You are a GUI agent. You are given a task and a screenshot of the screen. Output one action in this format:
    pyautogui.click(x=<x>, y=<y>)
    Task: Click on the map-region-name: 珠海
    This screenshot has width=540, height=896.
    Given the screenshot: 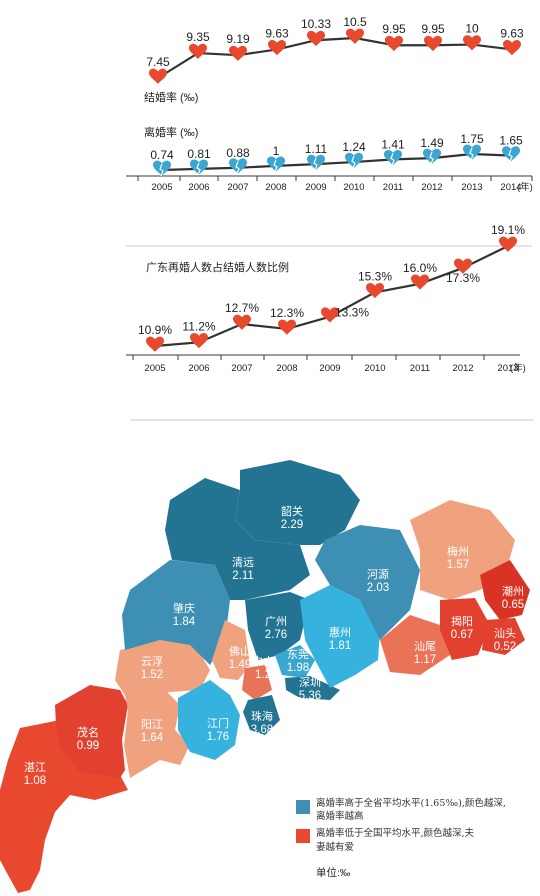 What is the action you would take?
    pyautogui.click(x=262, y=716)
    